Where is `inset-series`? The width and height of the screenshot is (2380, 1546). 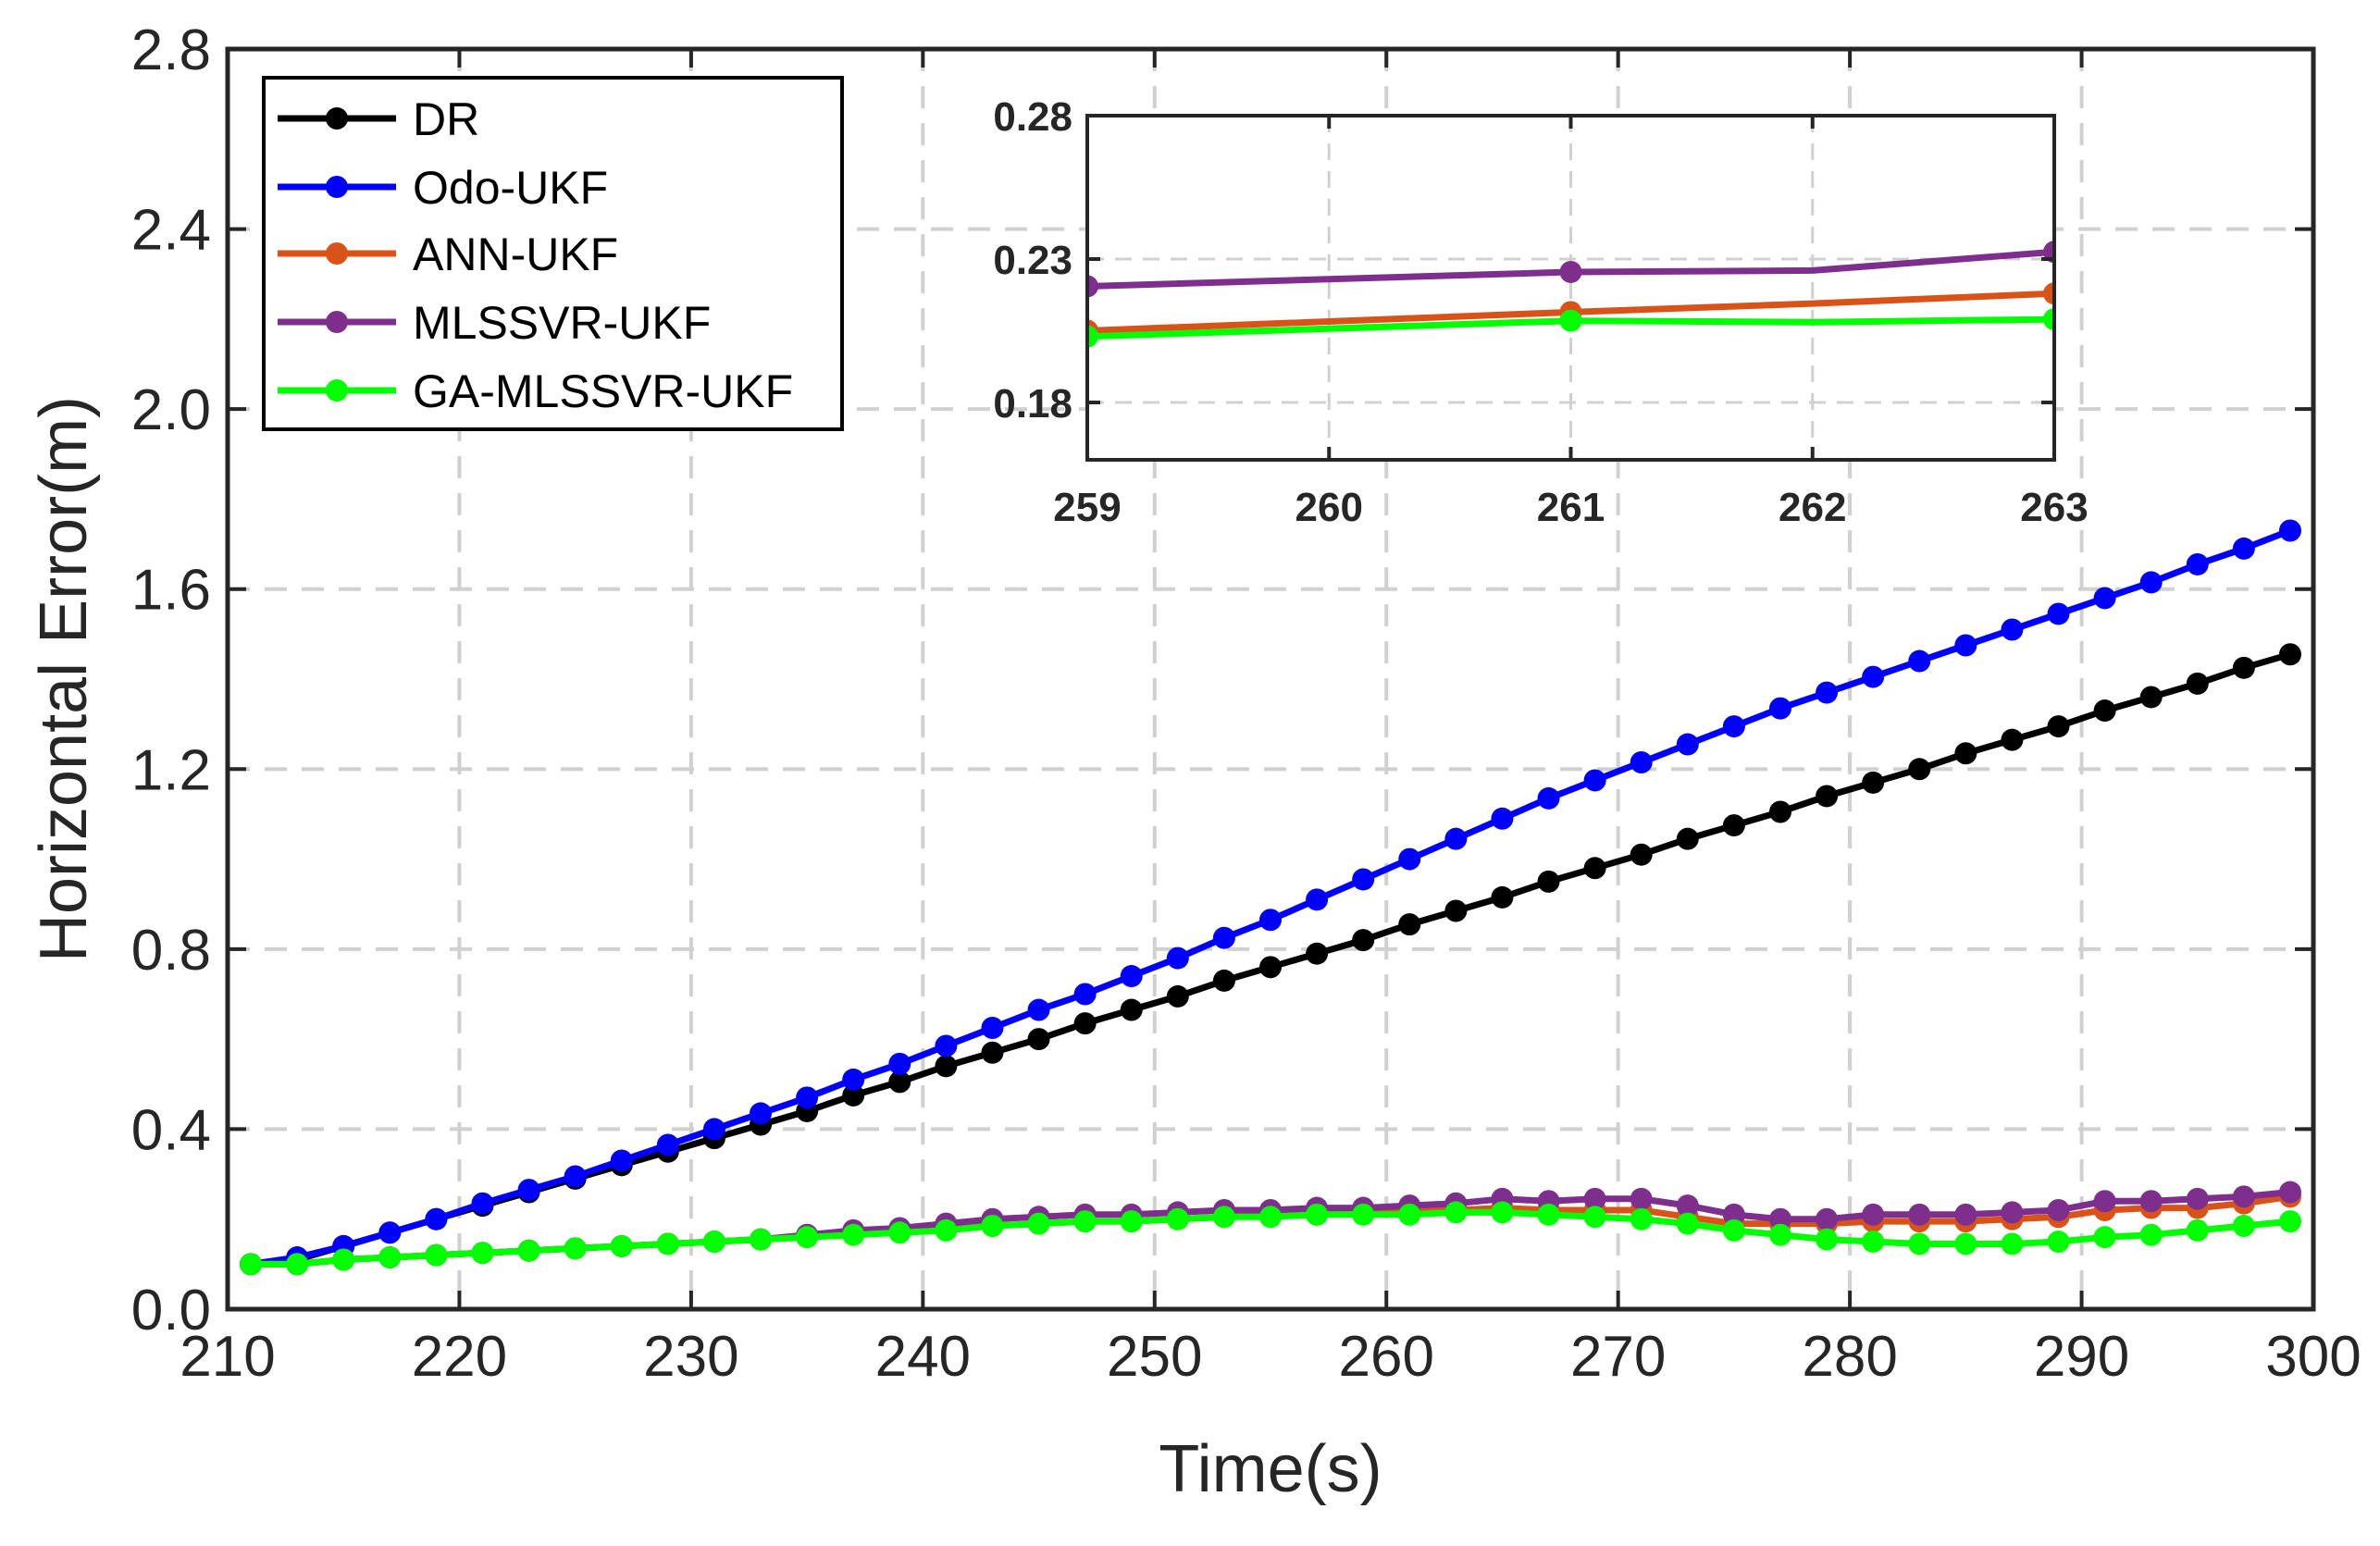
inset-series is located at coordinates (1570, 294).